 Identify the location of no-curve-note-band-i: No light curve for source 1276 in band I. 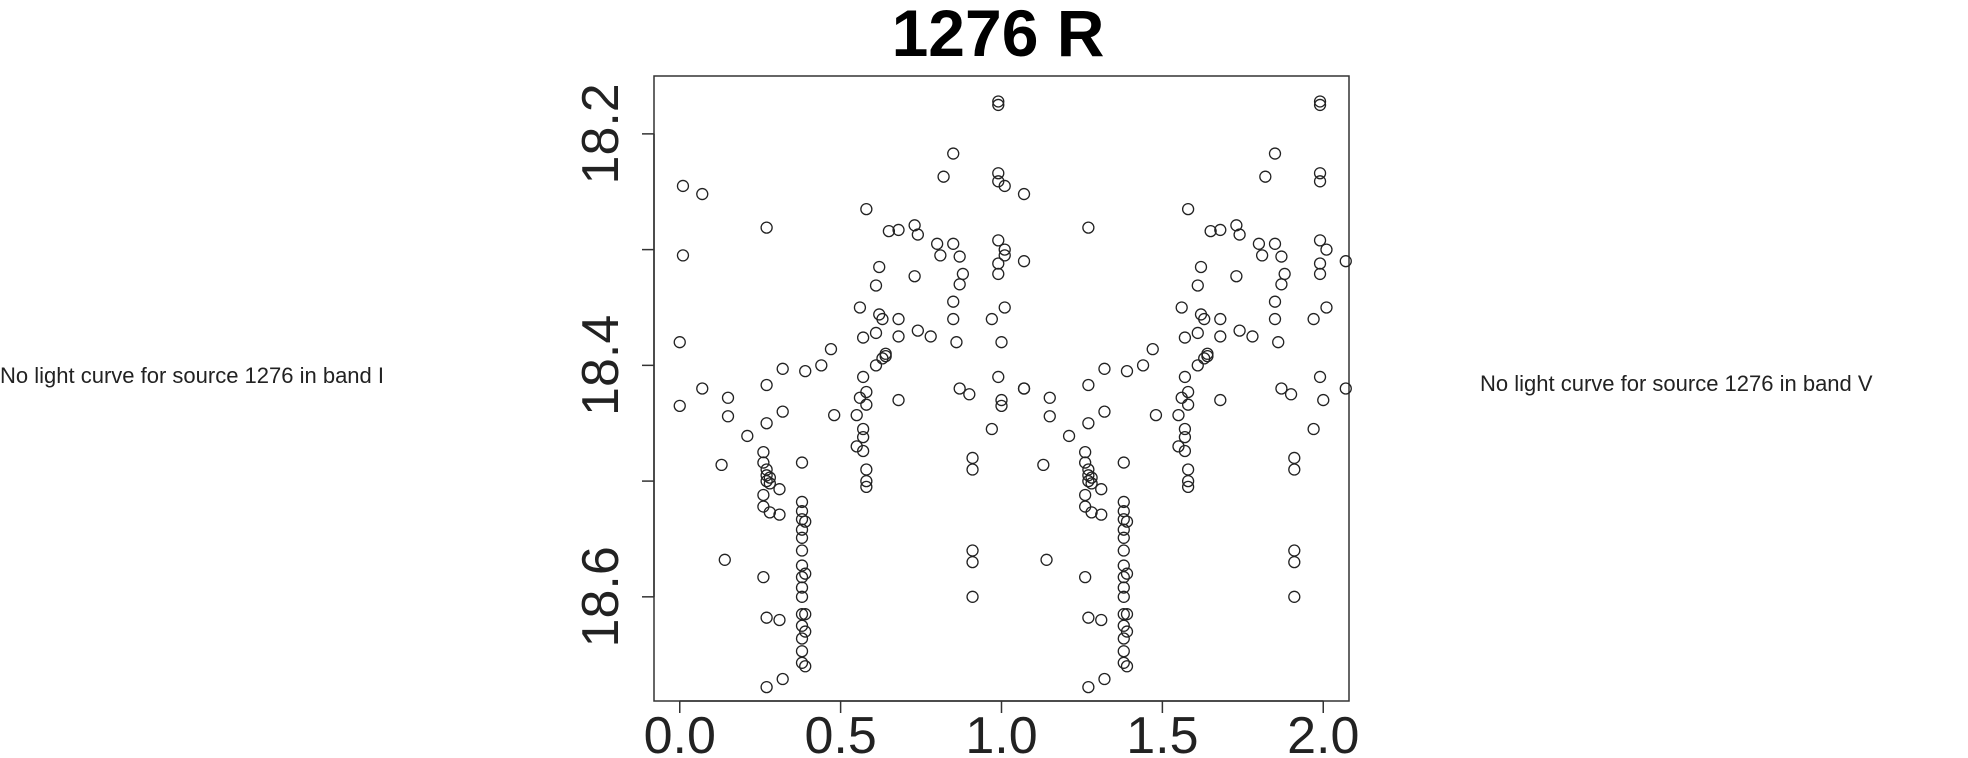
(192, 375).